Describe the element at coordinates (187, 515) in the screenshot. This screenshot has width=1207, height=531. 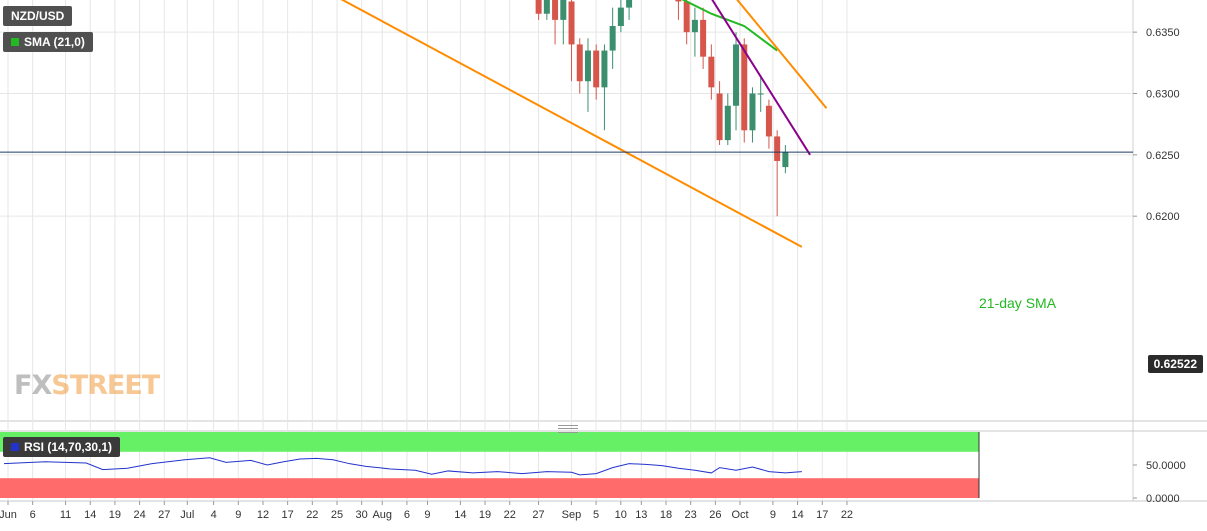
I see `time-tick-label: Jul` at that location.